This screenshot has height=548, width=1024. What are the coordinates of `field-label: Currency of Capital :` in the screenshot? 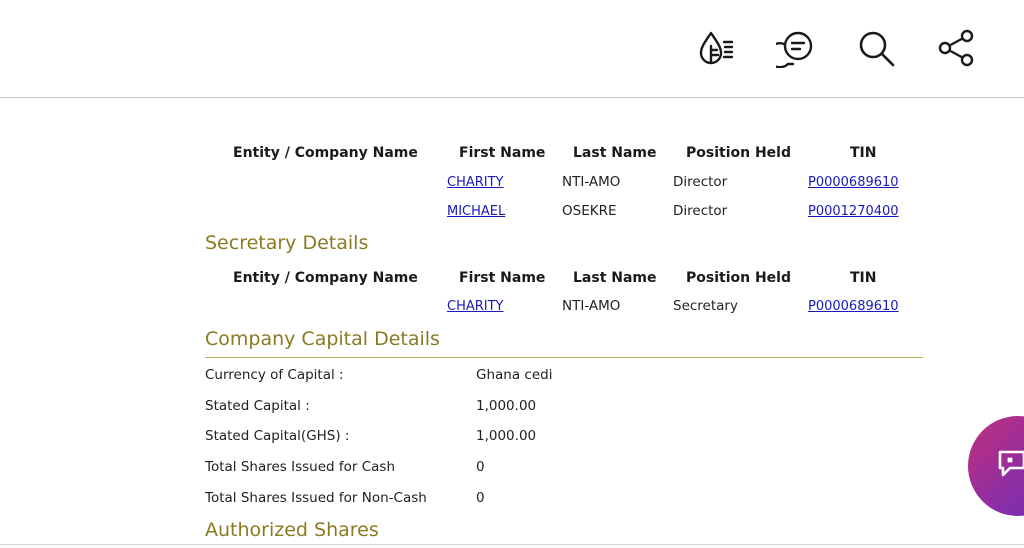 It's located at (274, 375).